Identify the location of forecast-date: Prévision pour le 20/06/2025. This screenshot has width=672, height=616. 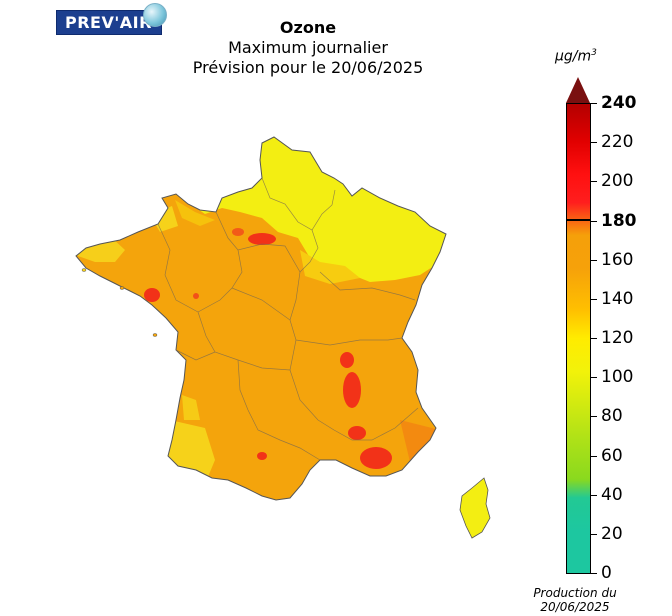
(308, 67).